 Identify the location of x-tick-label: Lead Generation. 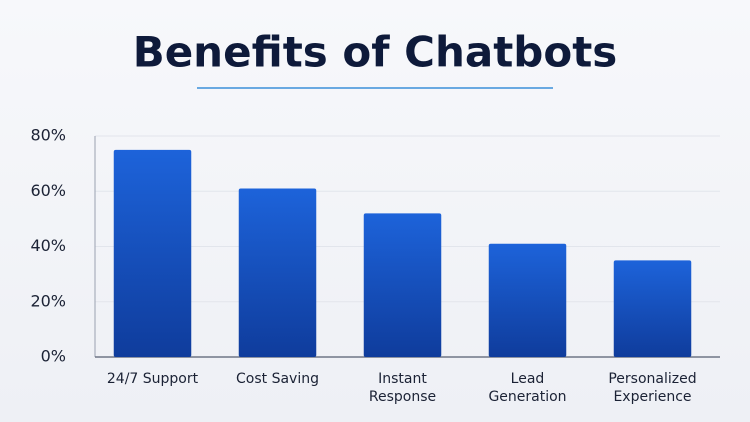
(527, 388).